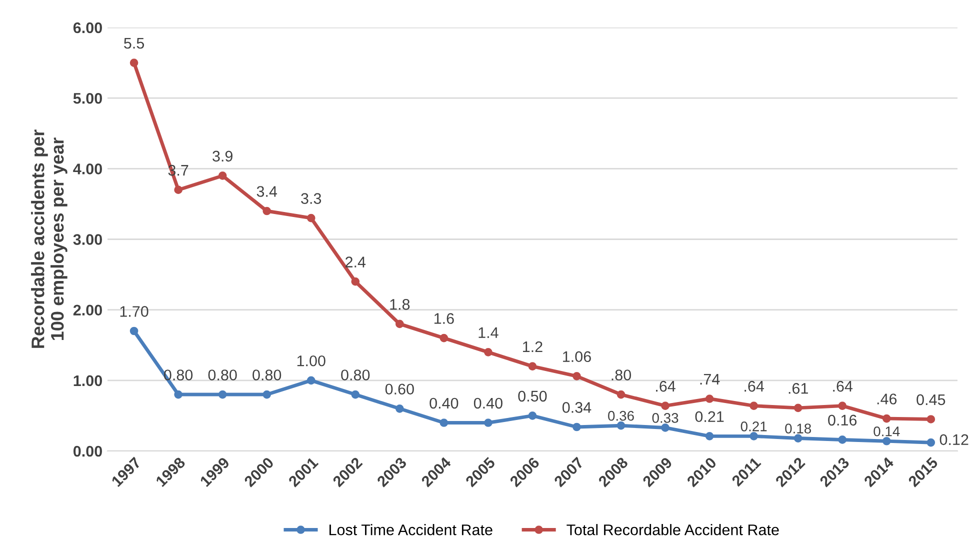 The height and width of the screenshot is (550, 977). Describe the element at coordinates (222, 156) in the screenshot. I see `data-label: 3.9` at that location.